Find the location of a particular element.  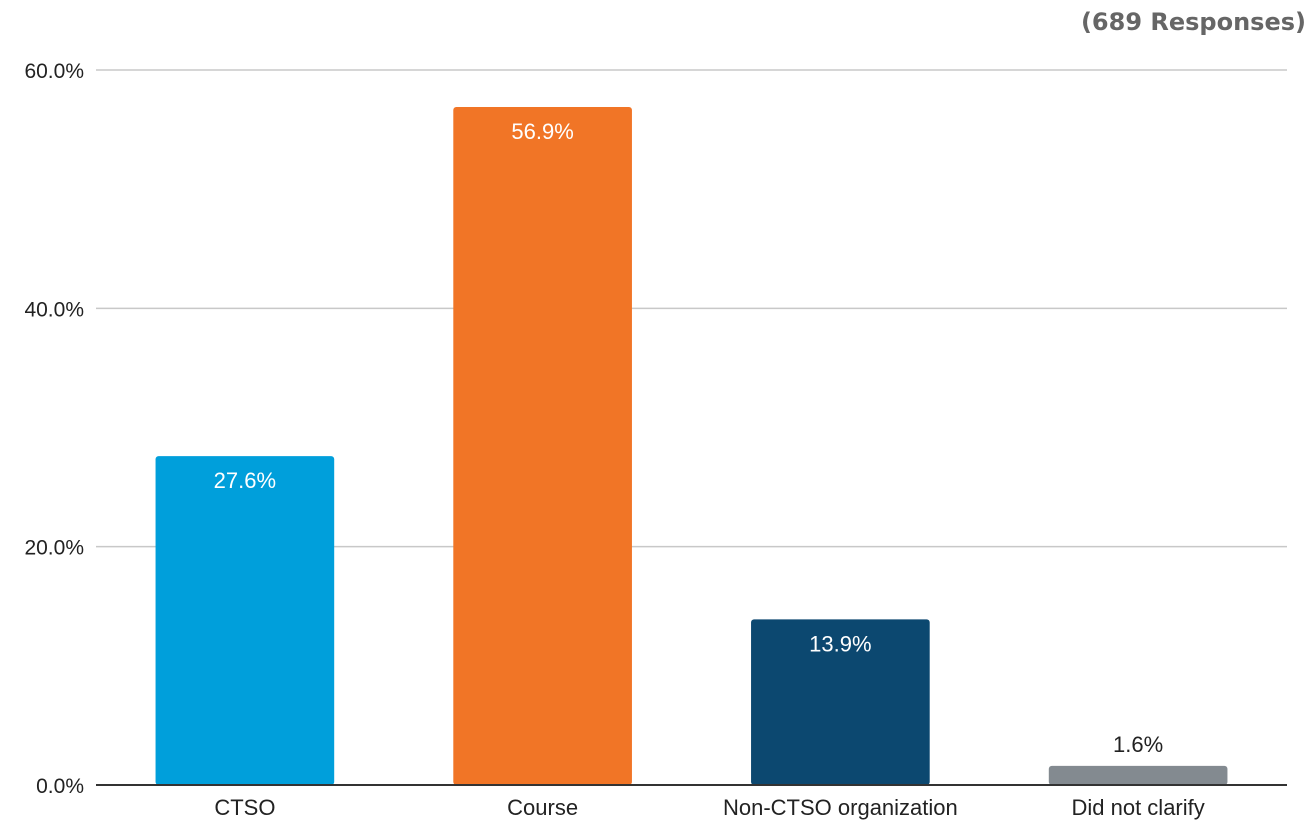

data-label: 13.9% is located at coordinates (840, 643).